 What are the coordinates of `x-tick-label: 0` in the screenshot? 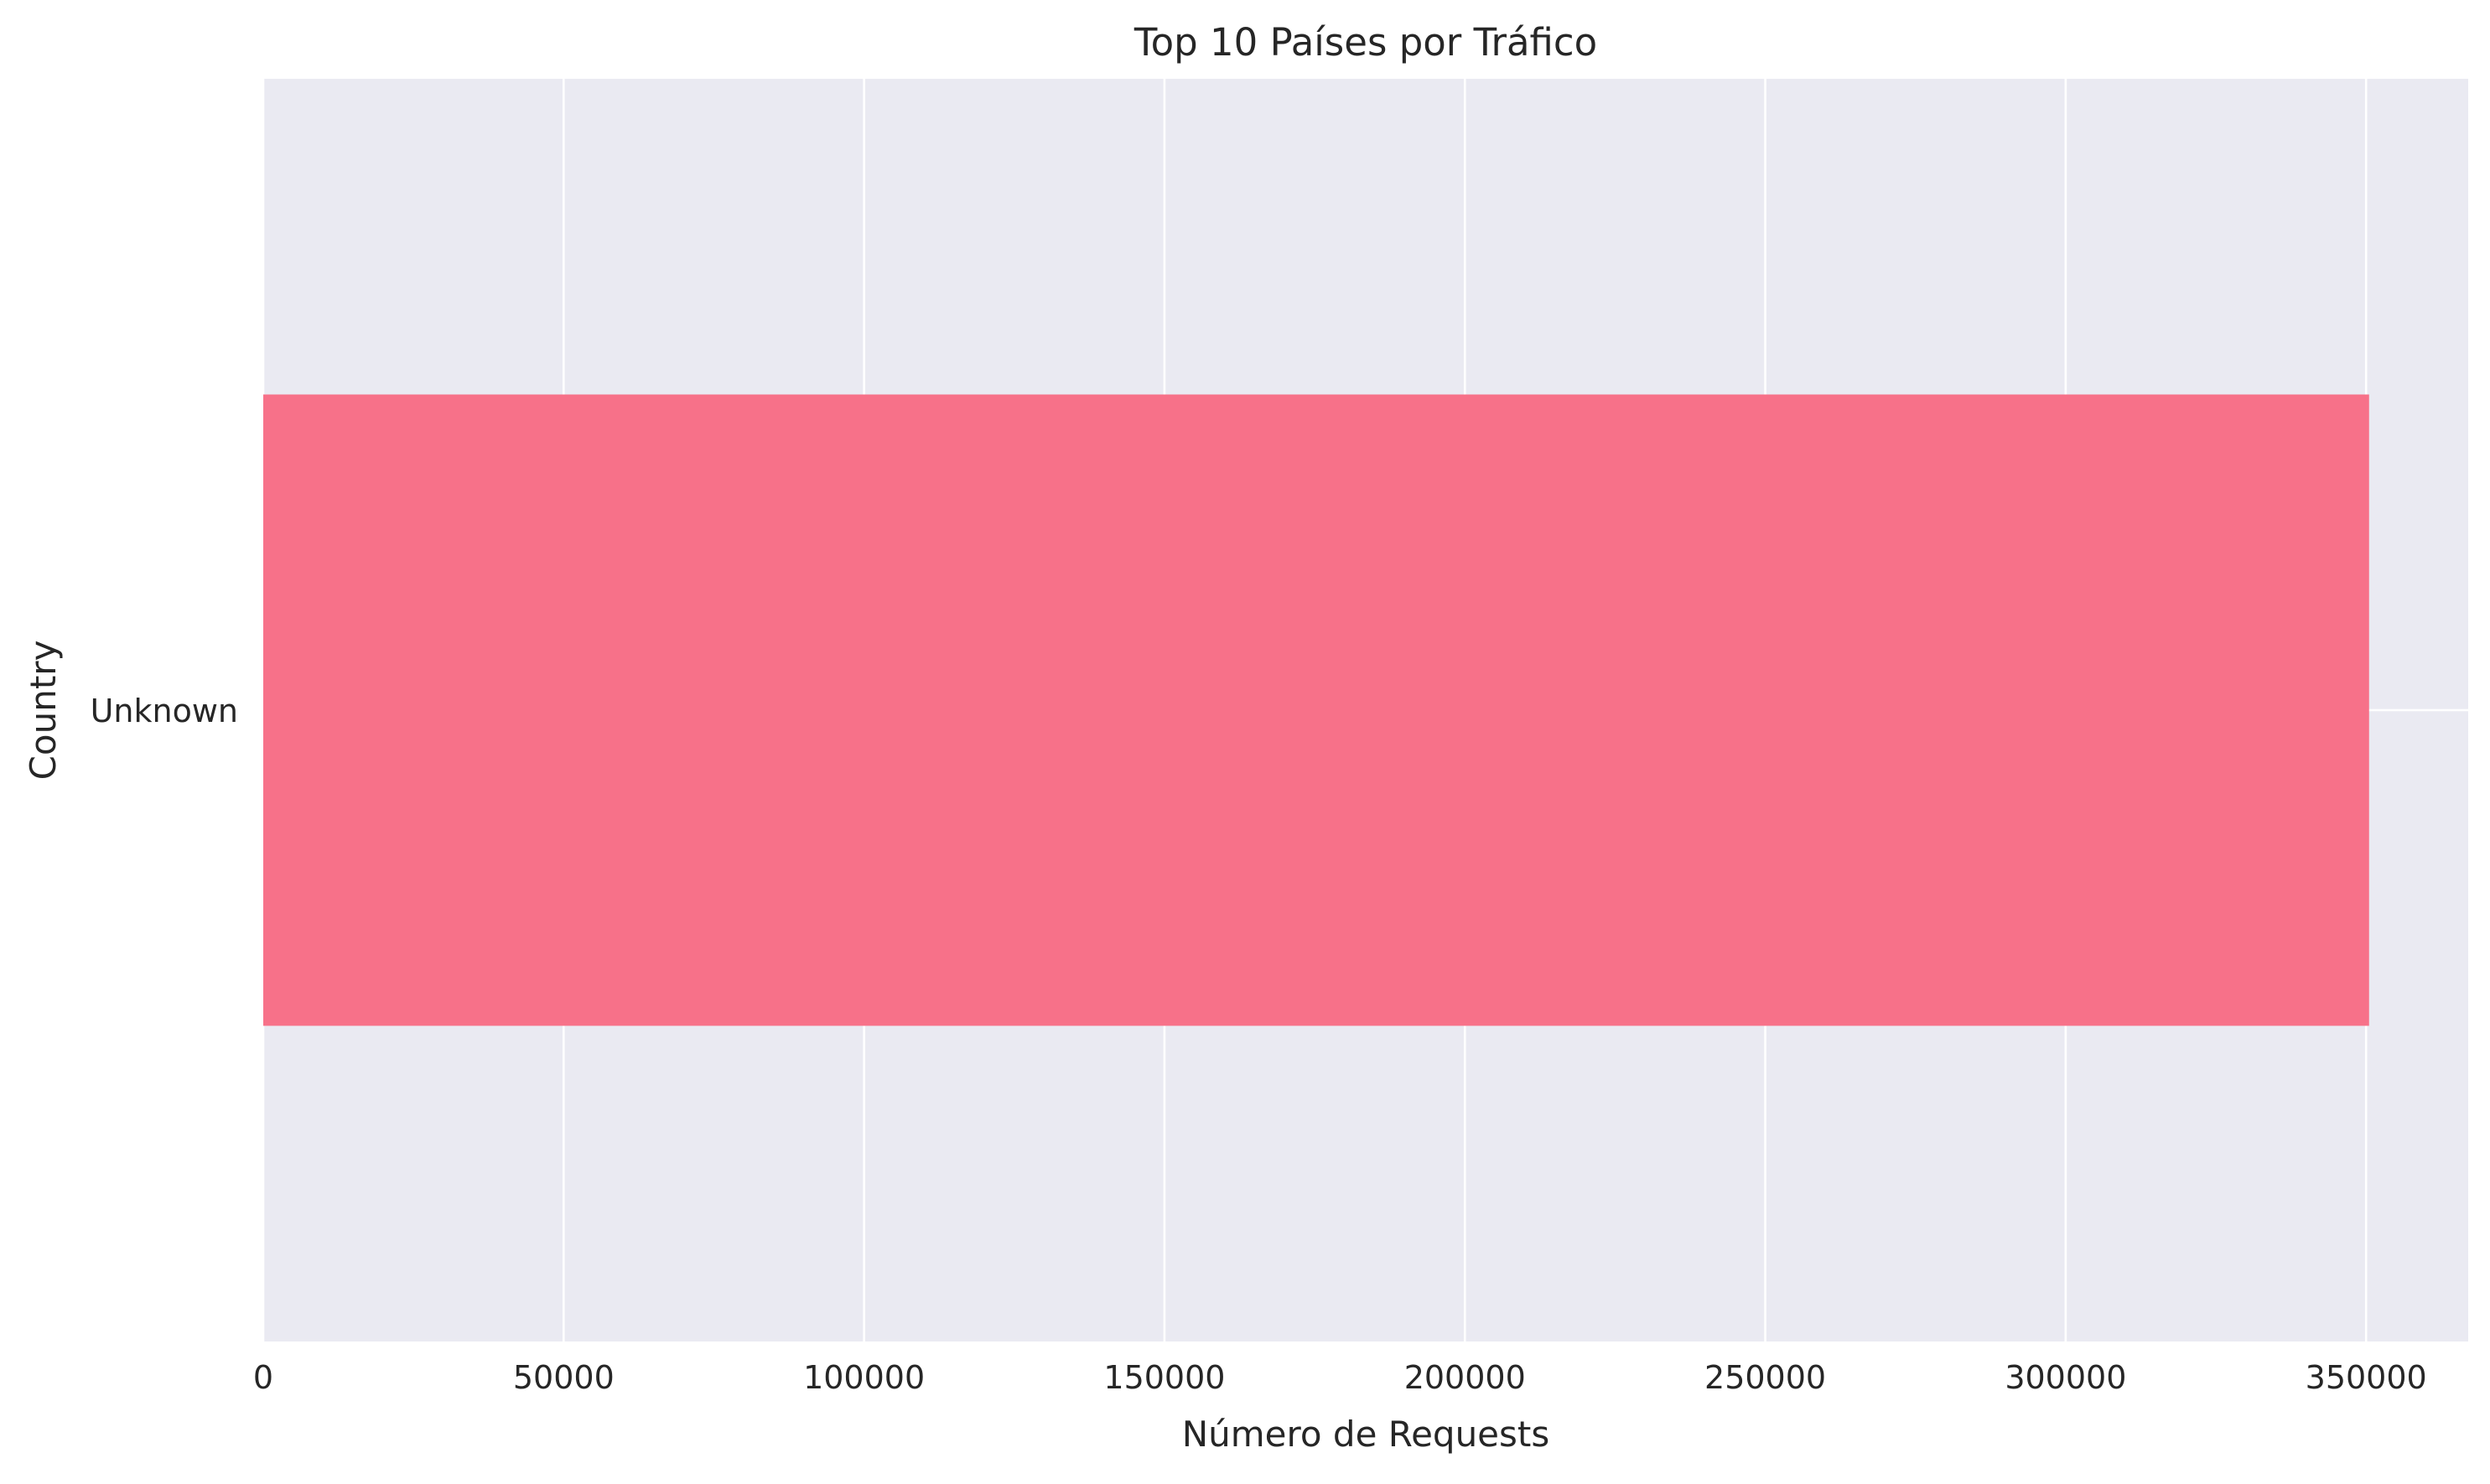 It's located at (263, 1377).